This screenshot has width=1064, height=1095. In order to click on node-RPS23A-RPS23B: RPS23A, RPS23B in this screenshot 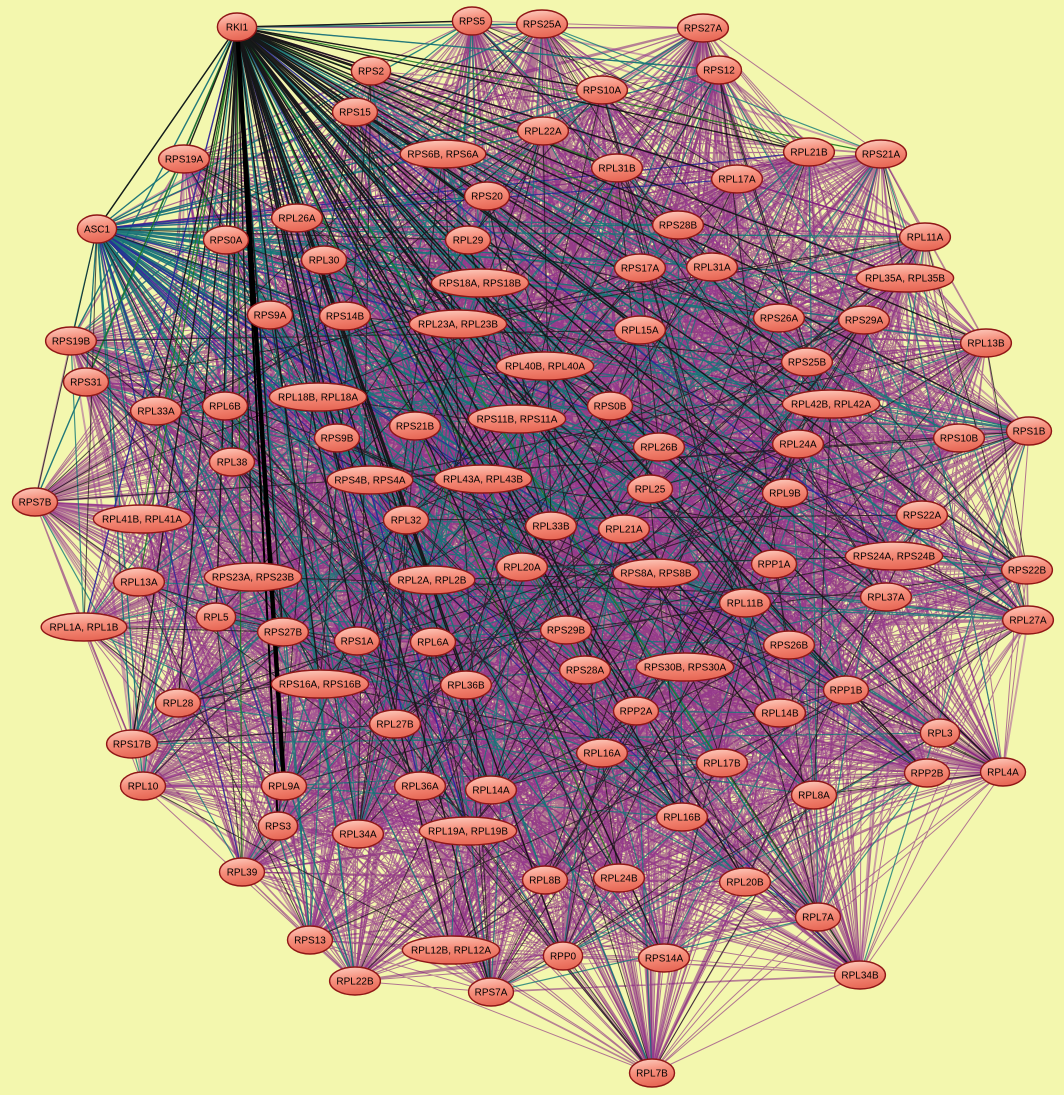, I will do `click(253, 577)`.